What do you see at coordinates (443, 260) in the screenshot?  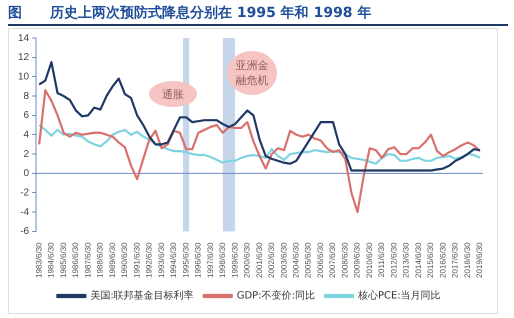 I see `x-tick-label: 2016/6/30` at bounding box center [443, 260].